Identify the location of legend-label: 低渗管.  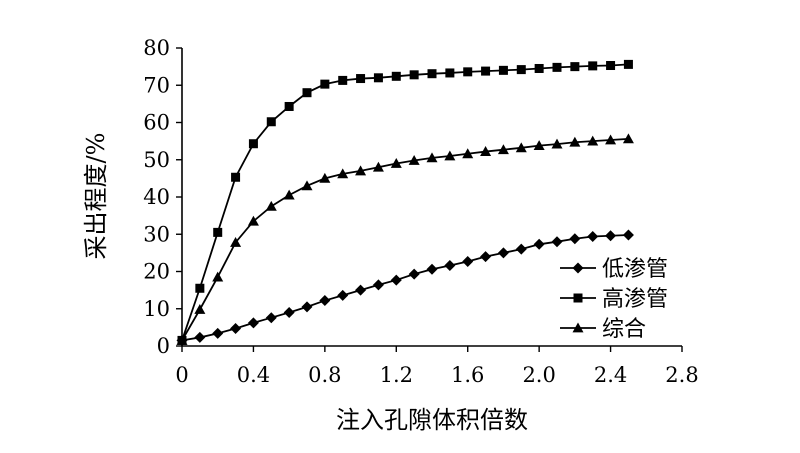
(635, 269).